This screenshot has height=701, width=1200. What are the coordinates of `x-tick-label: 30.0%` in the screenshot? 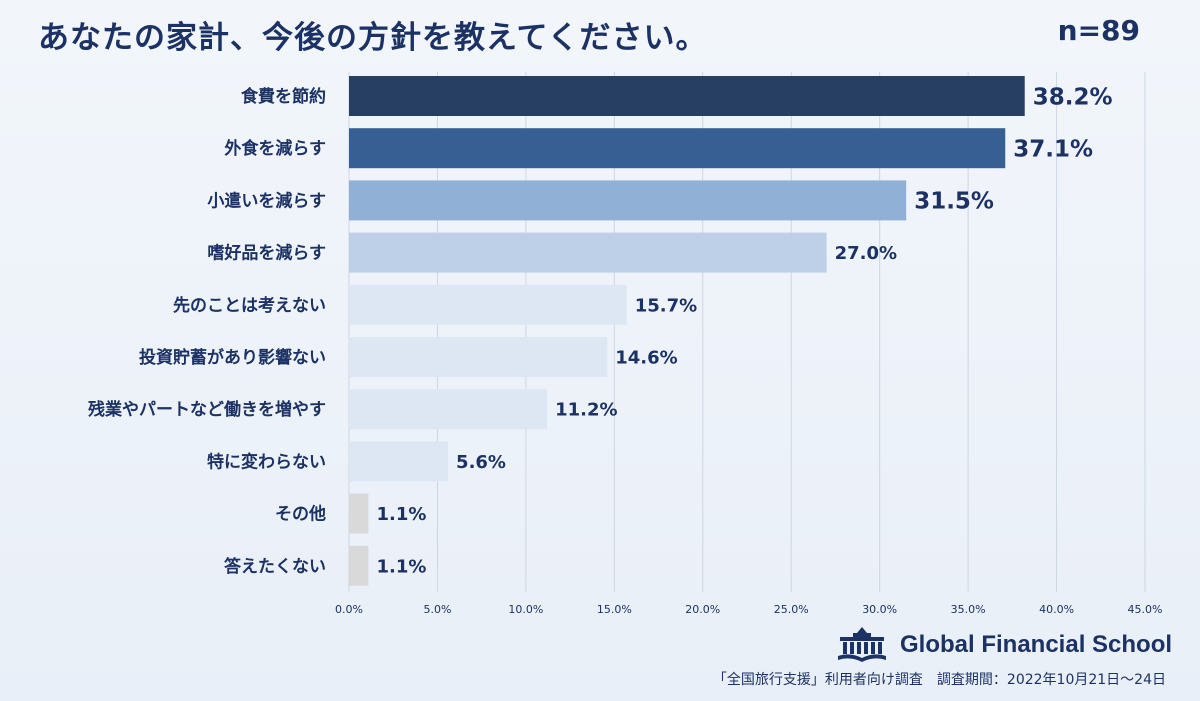 It's located at (879, 609).